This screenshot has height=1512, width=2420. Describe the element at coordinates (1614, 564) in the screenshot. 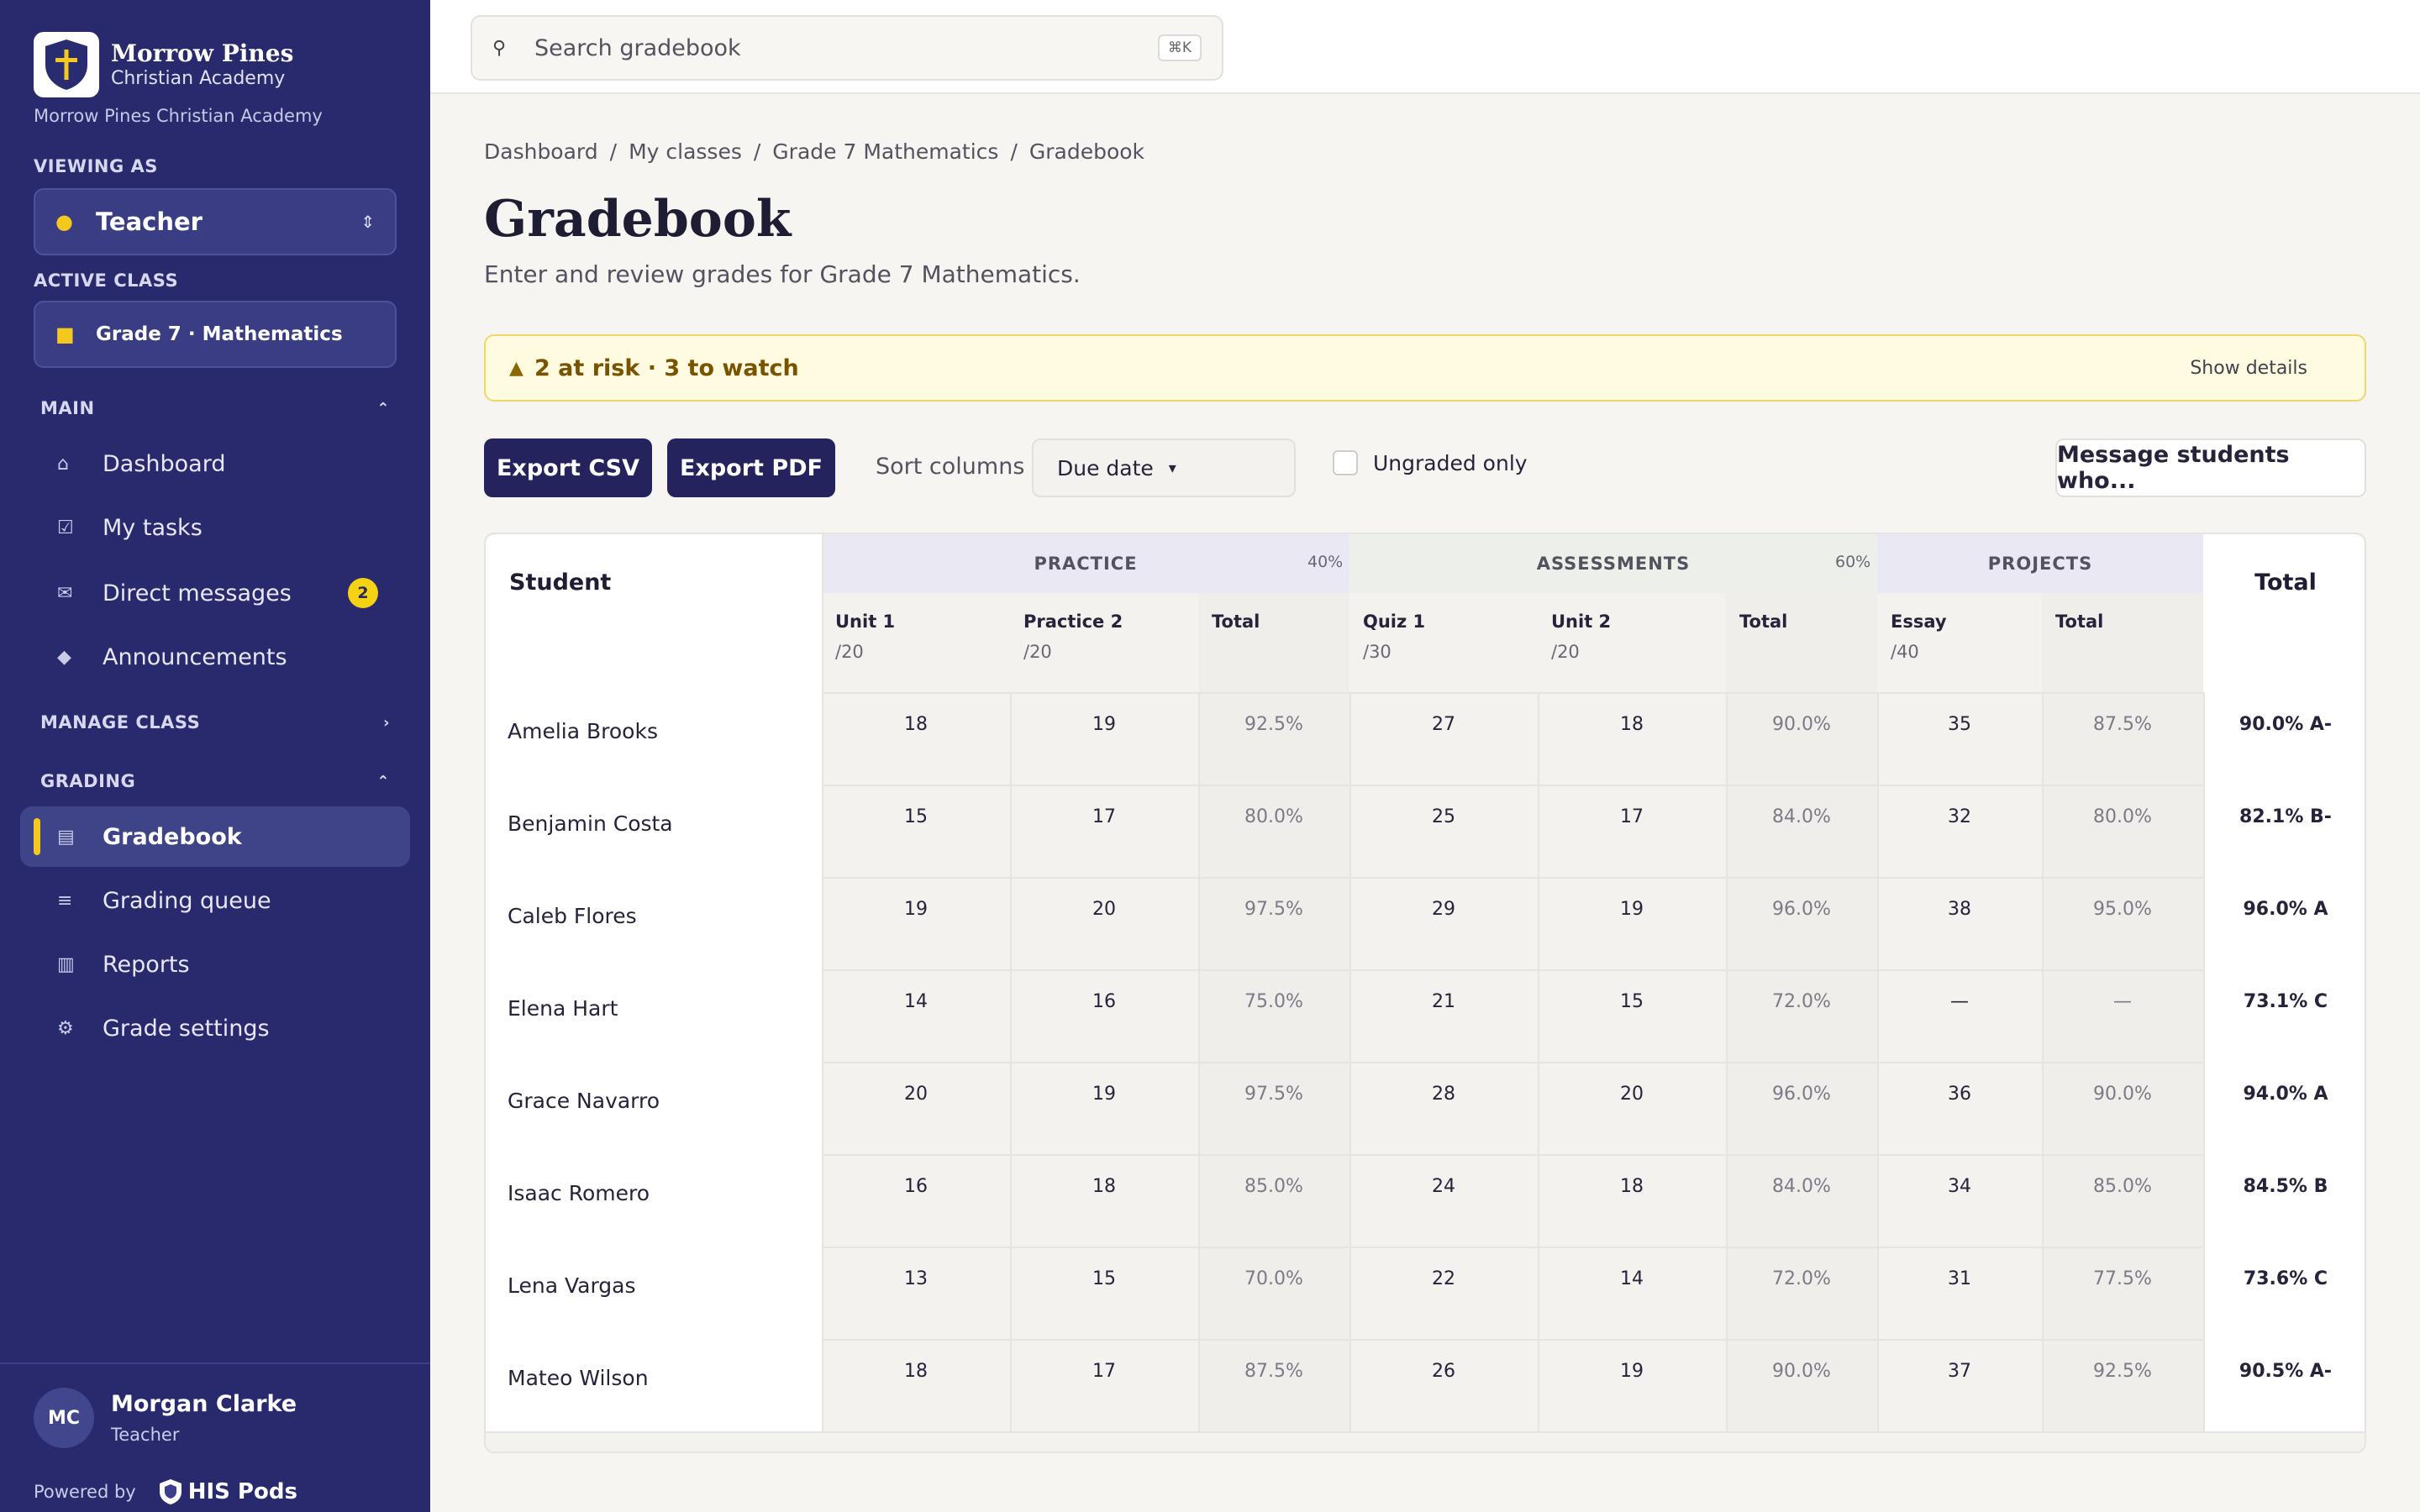

I see `group-header-assessments: ASSESSMENTS` at that location.